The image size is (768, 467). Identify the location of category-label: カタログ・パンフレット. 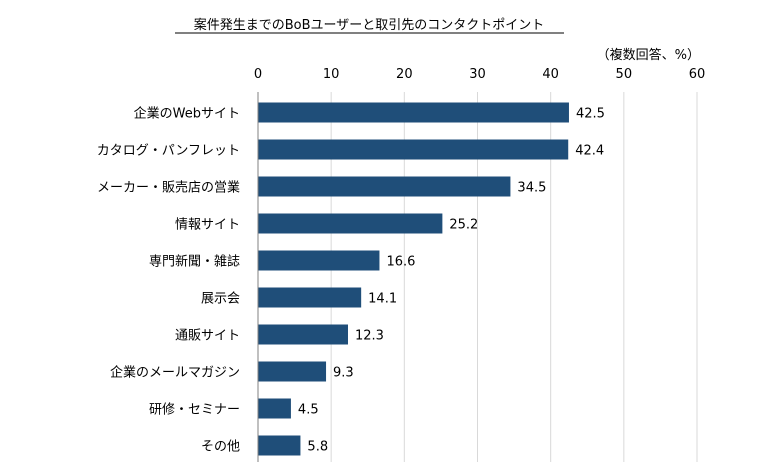
(168, 151).